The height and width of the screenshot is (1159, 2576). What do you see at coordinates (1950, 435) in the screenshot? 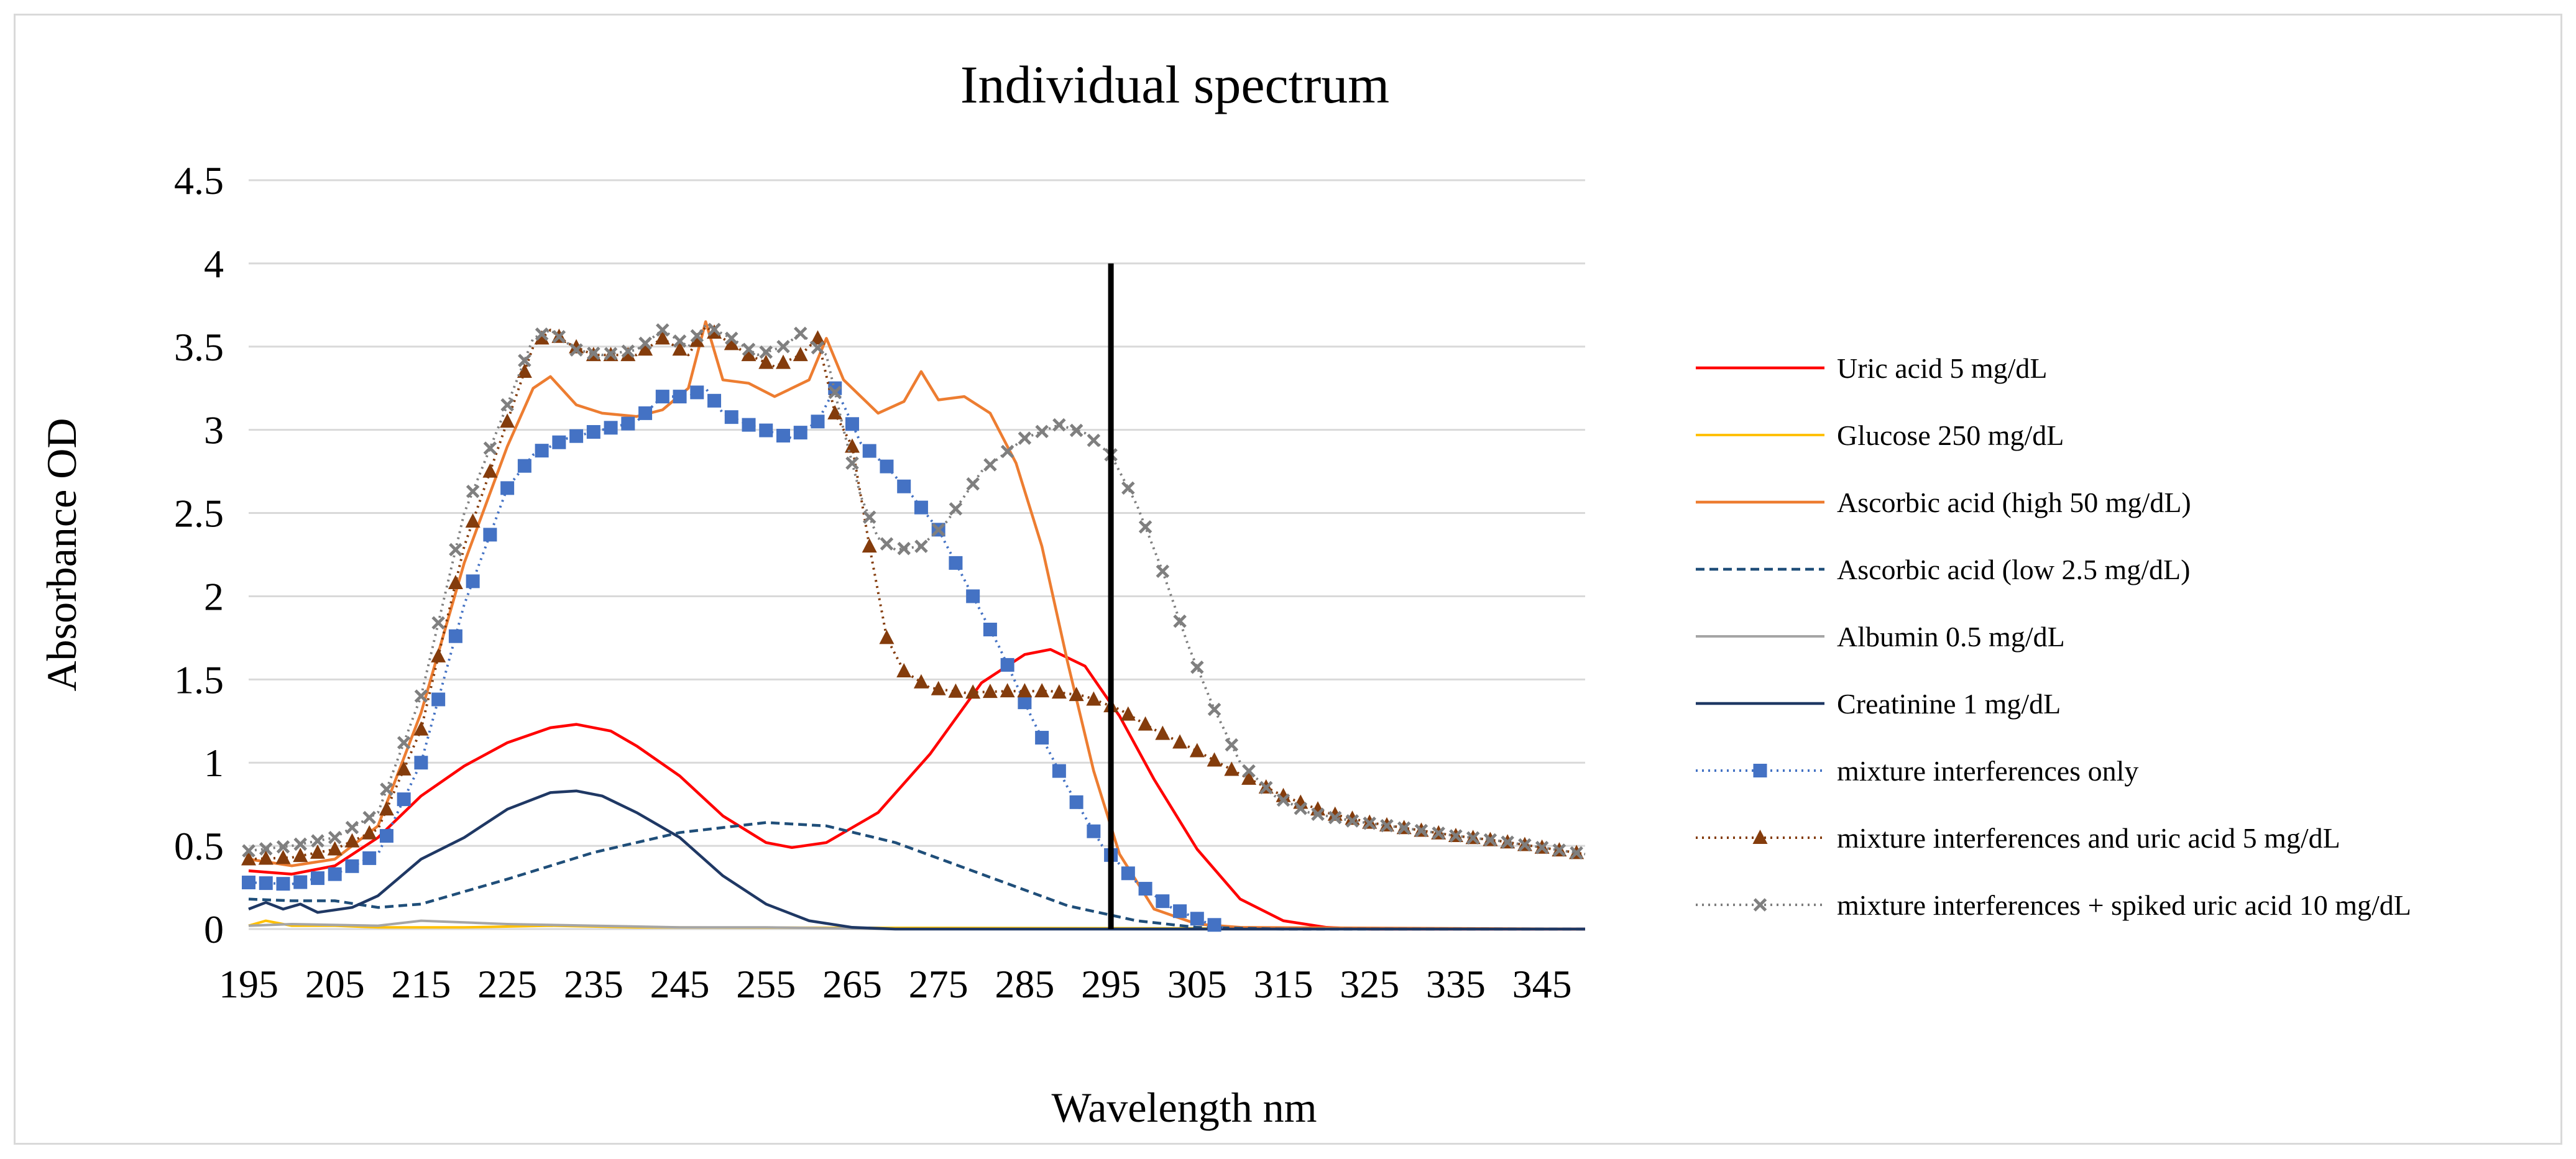
I see `legend-label: Glucose 250 mg/dL` at bounding box center [1950, 435].